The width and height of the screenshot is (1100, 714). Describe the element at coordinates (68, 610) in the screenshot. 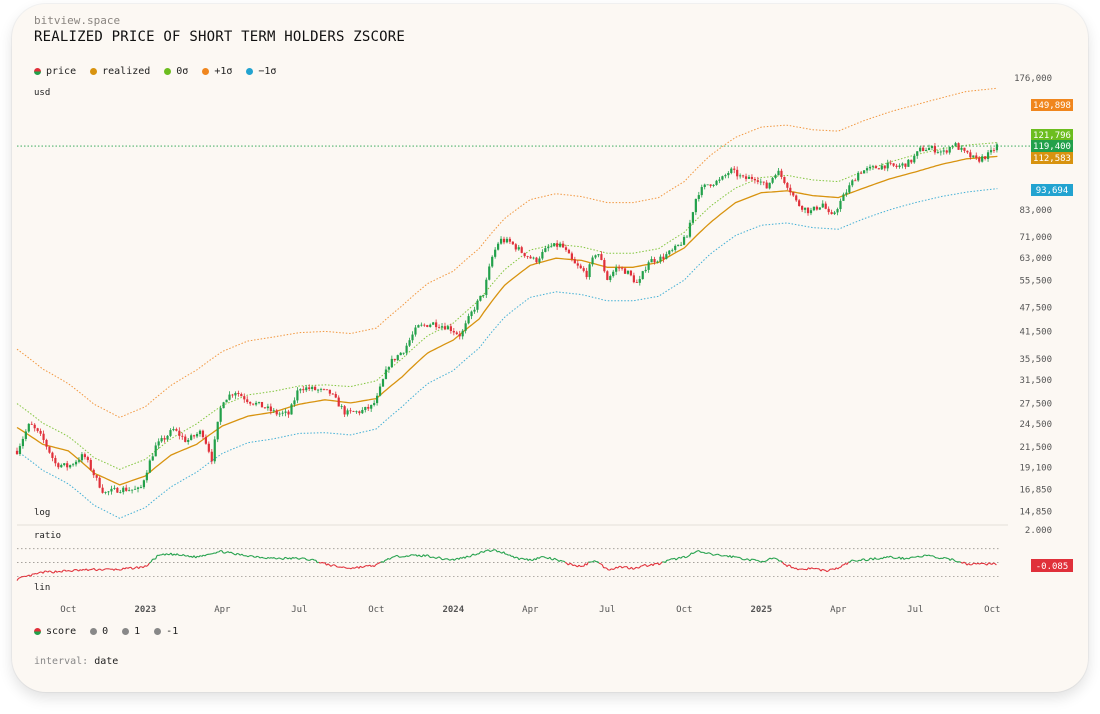

I see `x-tick-label: Oct` at that location.